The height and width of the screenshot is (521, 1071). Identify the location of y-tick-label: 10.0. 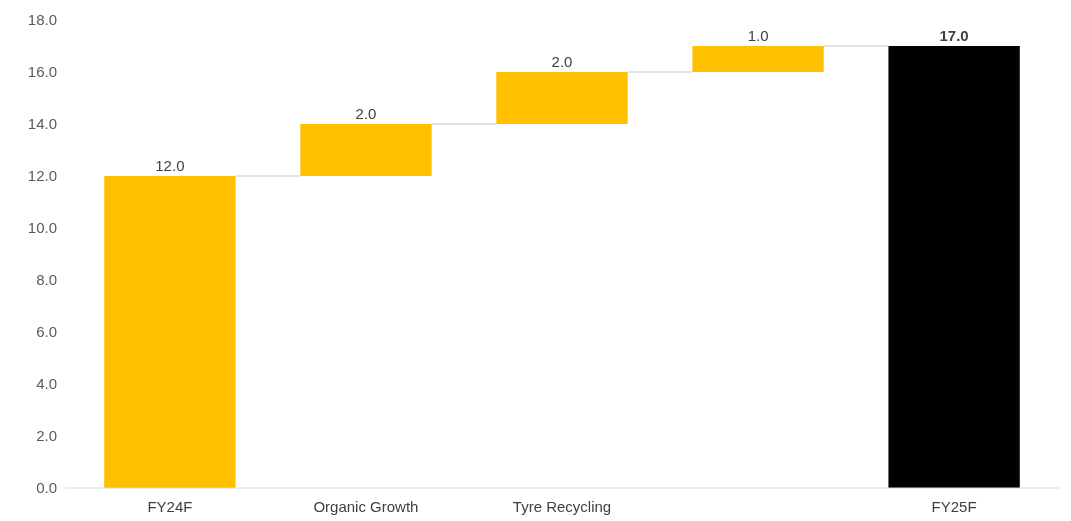
(42, 228).